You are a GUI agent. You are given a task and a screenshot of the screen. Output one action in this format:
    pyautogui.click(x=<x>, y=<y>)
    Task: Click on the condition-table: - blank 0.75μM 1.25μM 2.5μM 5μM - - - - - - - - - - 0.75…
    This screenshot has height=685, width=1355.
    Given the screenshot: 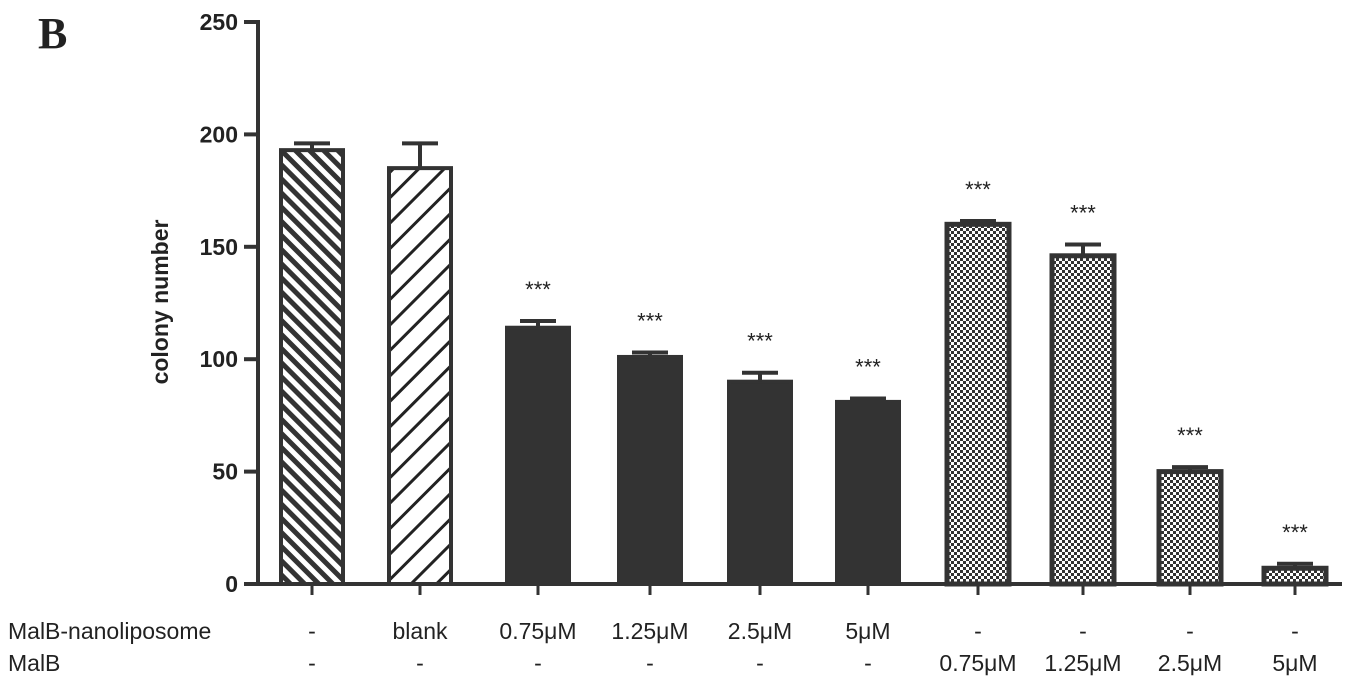 What is the action you would take?
    pyautogui.click(x=812, y=647)
    